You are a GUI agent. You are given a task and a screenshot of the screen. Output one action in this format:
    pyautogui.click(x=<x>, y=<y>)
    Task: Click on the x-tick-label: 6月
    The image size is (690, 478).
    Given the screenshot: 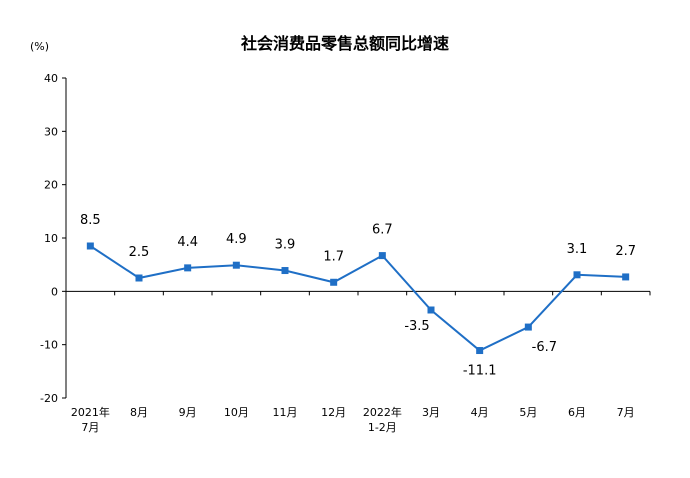 What is the action you would take?
    pyautogui.click(x=577, y=412)
    